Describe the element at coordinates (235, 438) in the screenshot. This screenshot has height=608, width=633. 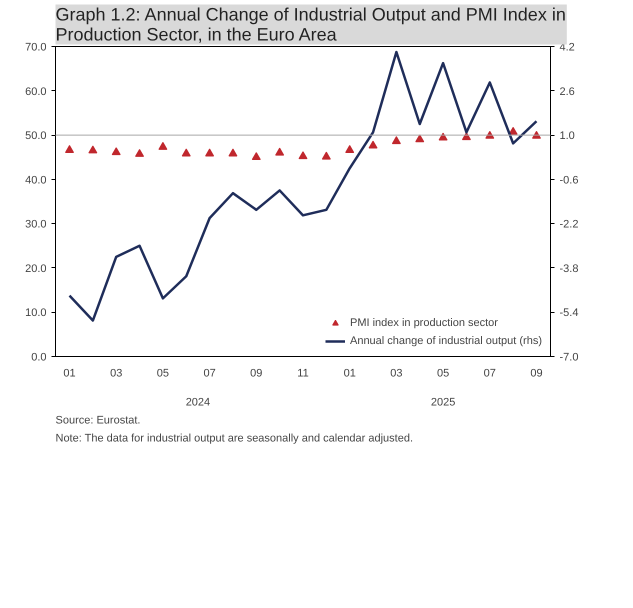
I see `text: Note: The data for industrial output are seasonally and calendar adjusted.` at that location.